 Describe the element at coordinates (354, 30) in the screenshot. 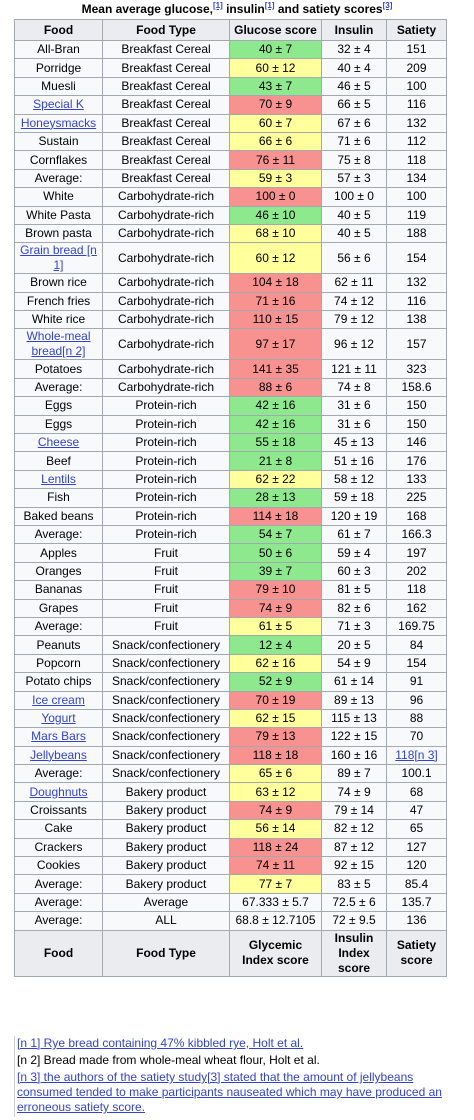

I see `header-cell: Insulin` at that location.